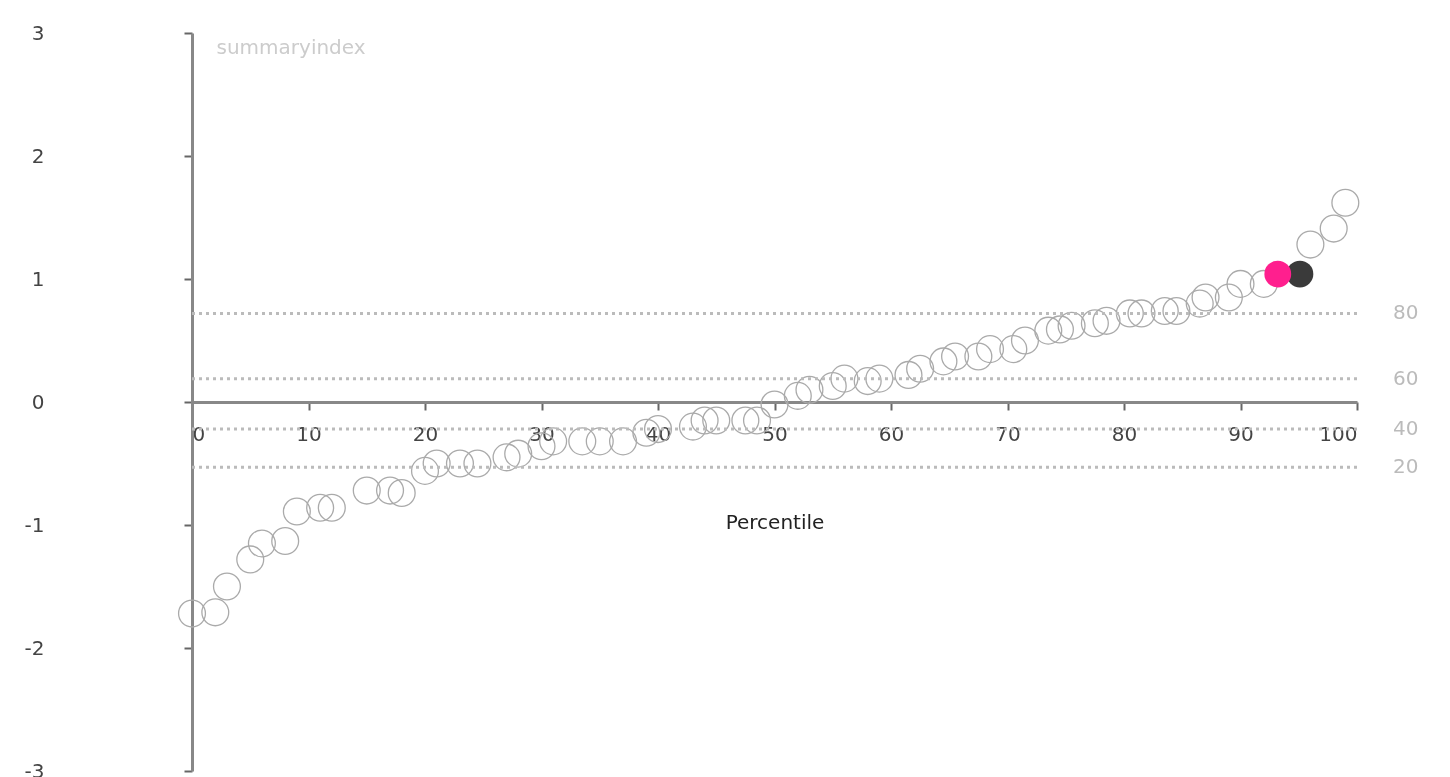  What do you see at coordinates (38, 155) in the screenshot?
I see `y-tick-label: 2` at bounding box center [38, 155].